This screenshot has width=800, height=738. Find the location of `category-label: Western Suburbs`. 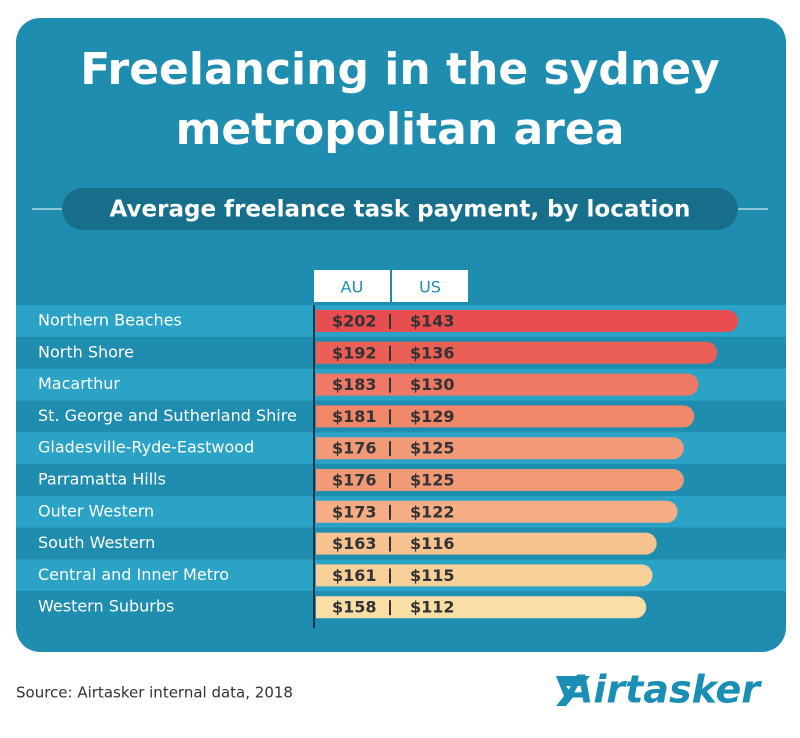

category-label: Western Suburbs is located at coordinates (106, 606).